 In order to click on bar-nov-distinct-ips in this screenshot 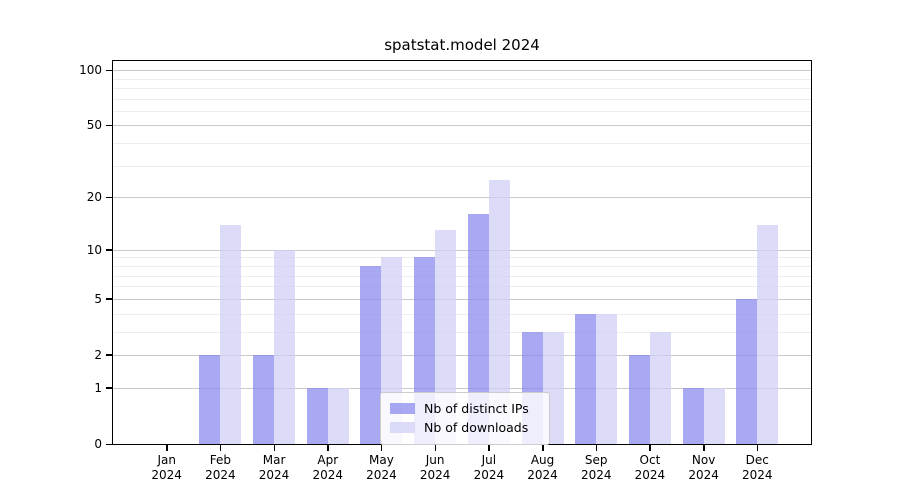, I will do `click(693, 415)`.